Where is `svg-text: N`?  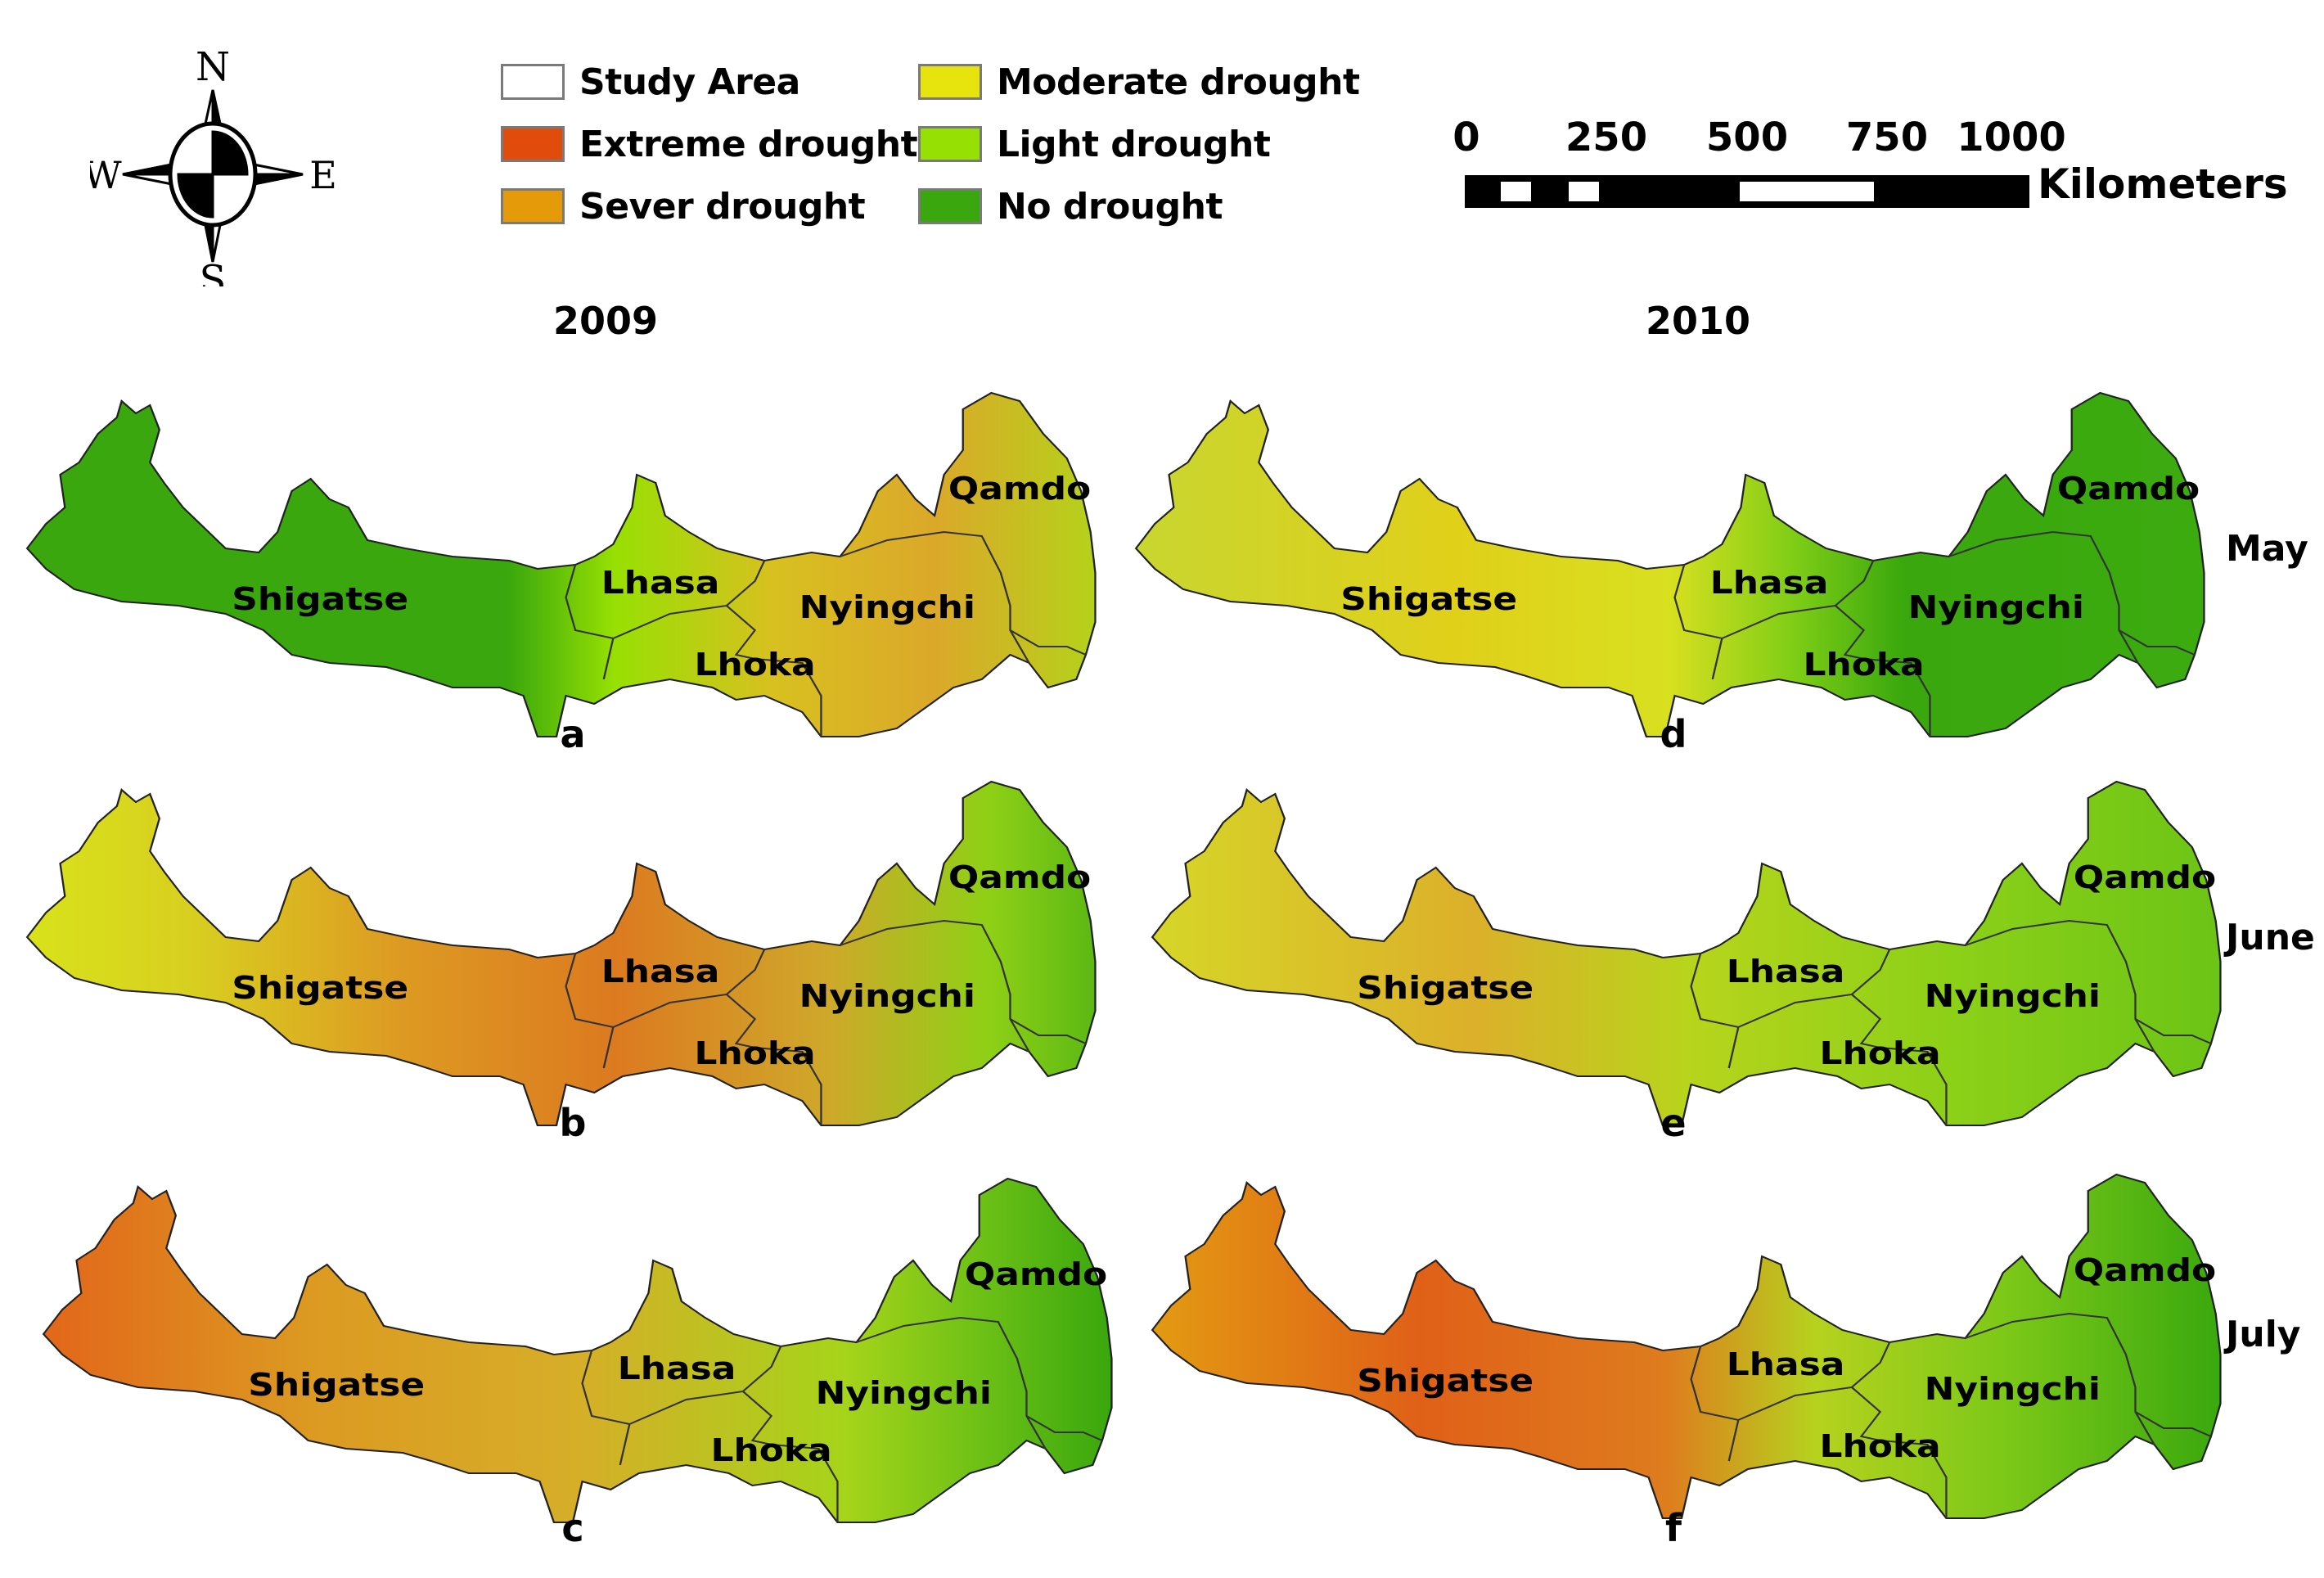 svg-text: N is located at coordinates (213, 67).